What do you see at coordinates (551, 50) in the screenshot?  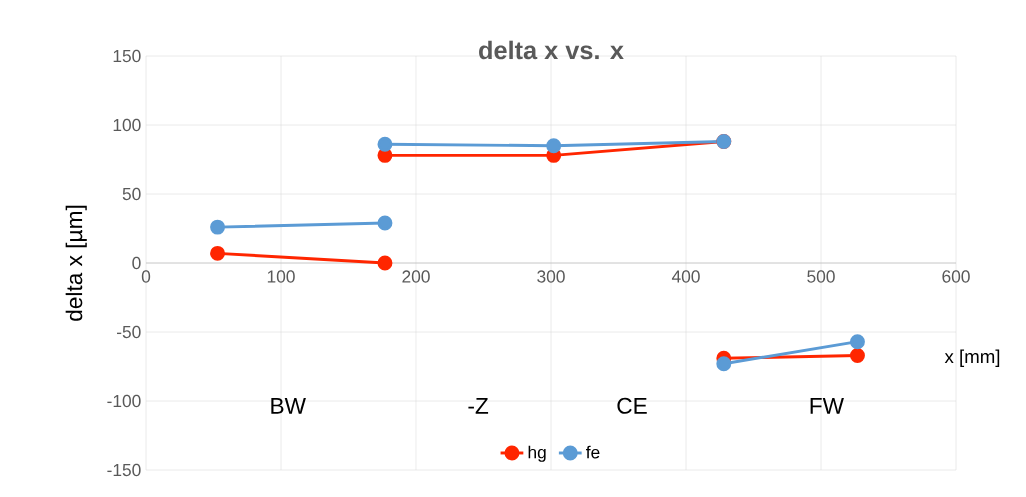 I see `chart-title: delta x vs. x` at bounding box center [551, 50].